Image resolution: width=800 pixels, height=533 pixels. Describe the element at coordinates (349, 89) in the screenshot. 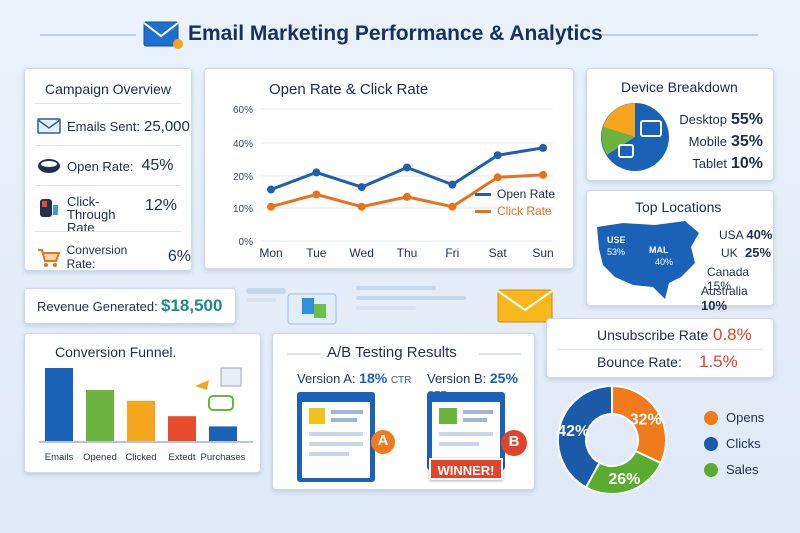

I see `line-chart-title: Open Rate & Click Rate` at that location.